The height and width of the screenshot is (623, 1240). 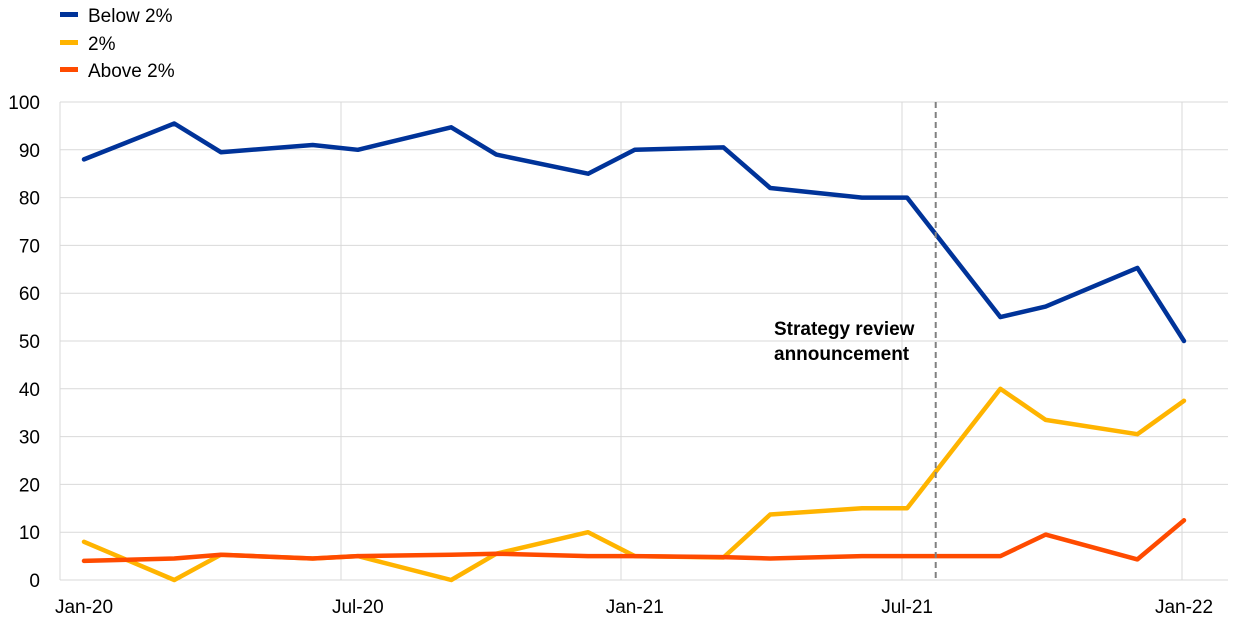 I want to click on y-tick-label: 40, so click(x=29, y=390).